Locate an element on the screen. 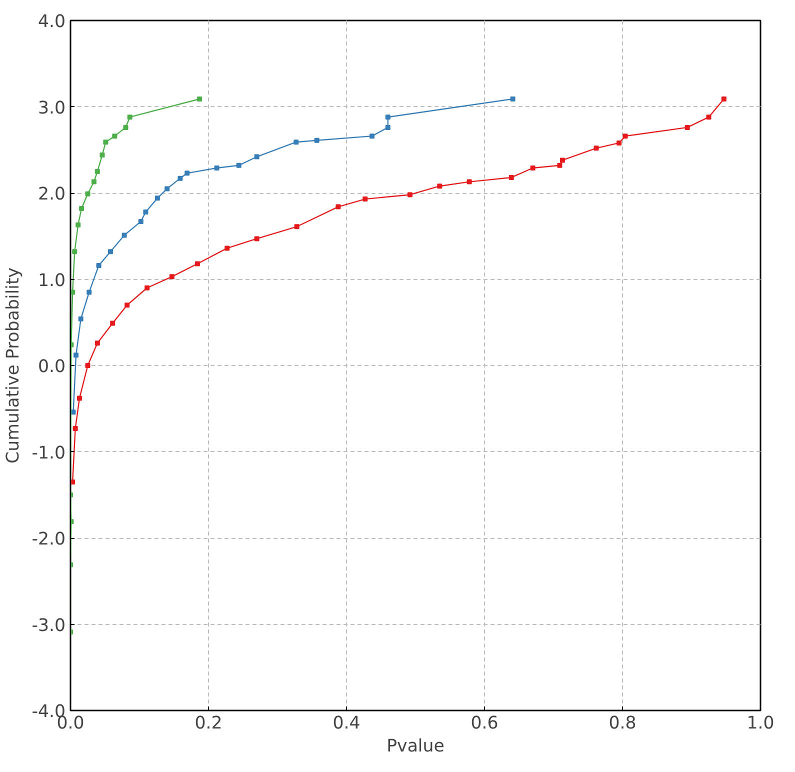 The width and height of the screenshot is (795, 772). x-axis-title: Pvalue is located at coordinates (415, 746).